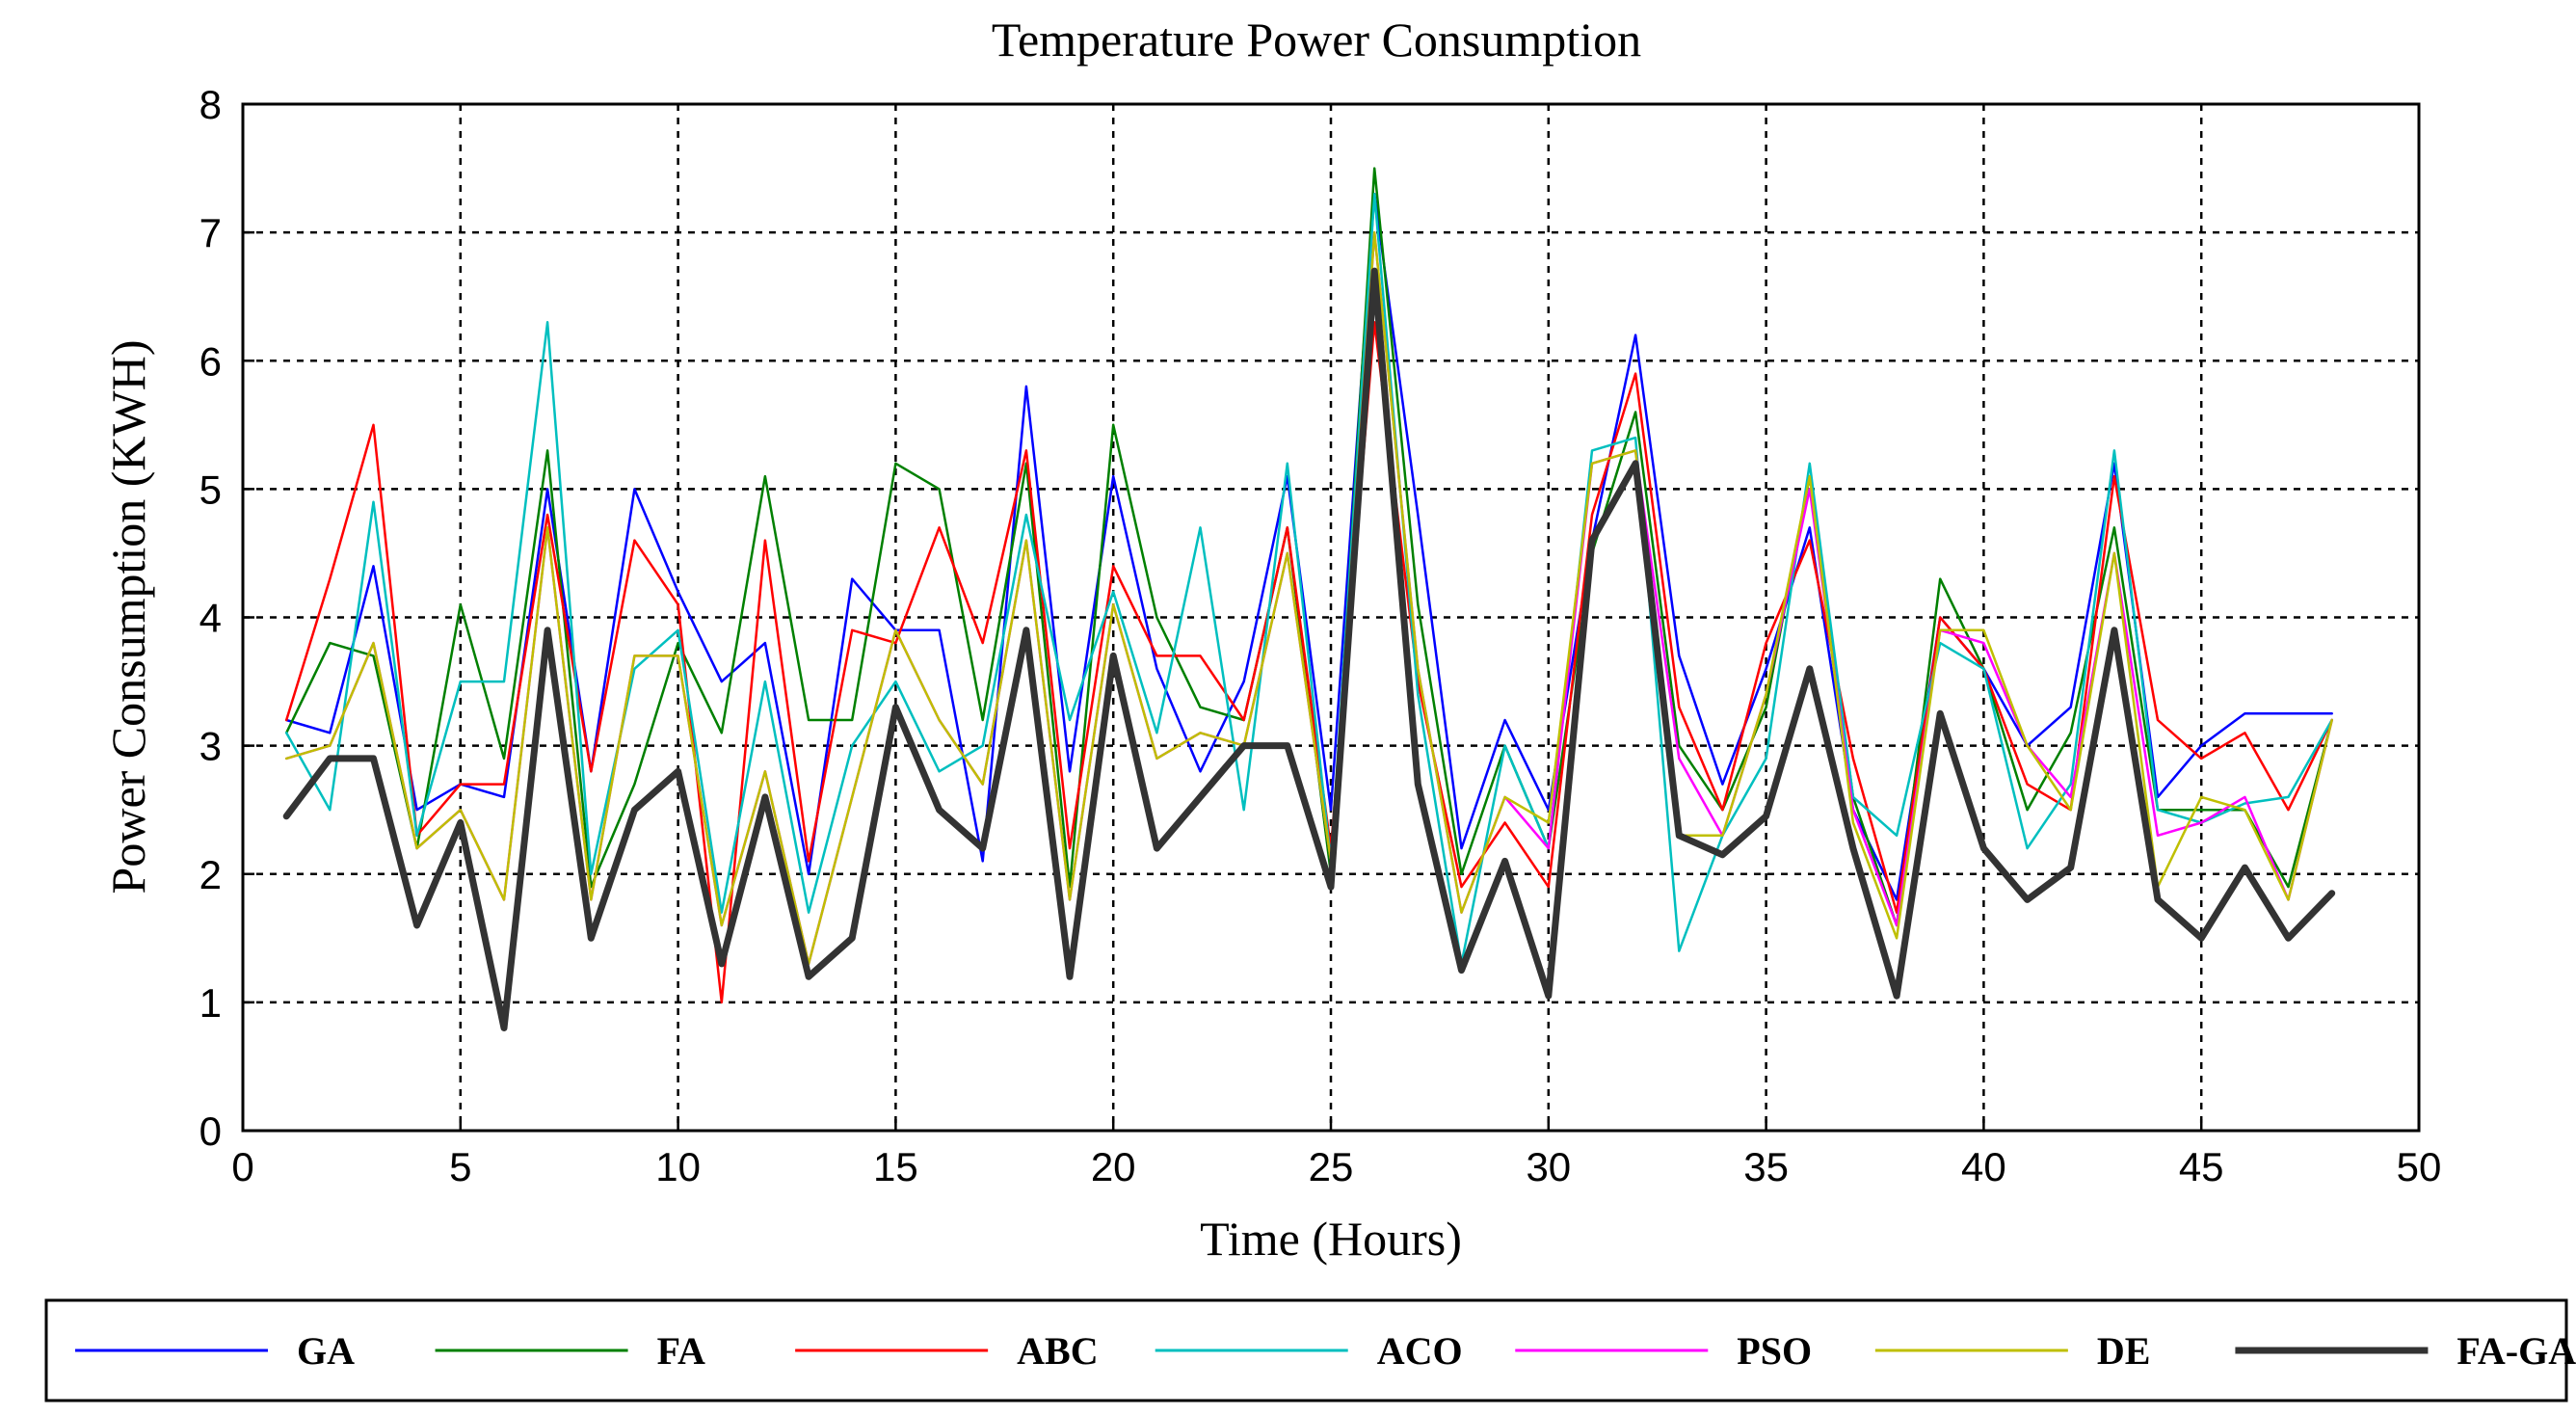 This screenshot has width=2576, height=1415. Describe the element at coordinates (678, 1166) in the screenshot. I see `x-tick-label: 10` at that location.